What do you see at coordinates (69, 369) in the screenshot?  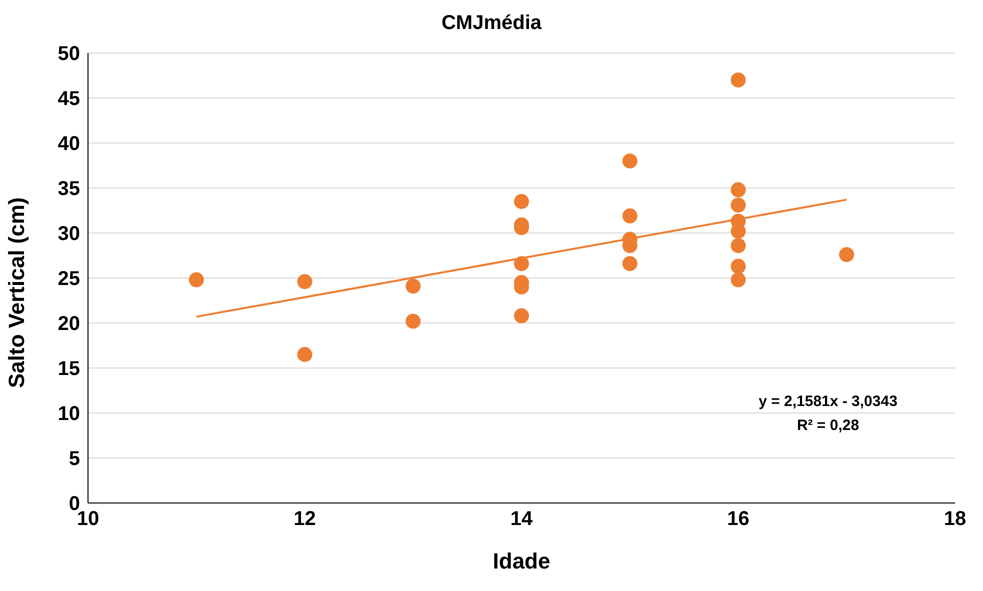 I see `y-tick-label: 15` at bounding box center [69, 369].